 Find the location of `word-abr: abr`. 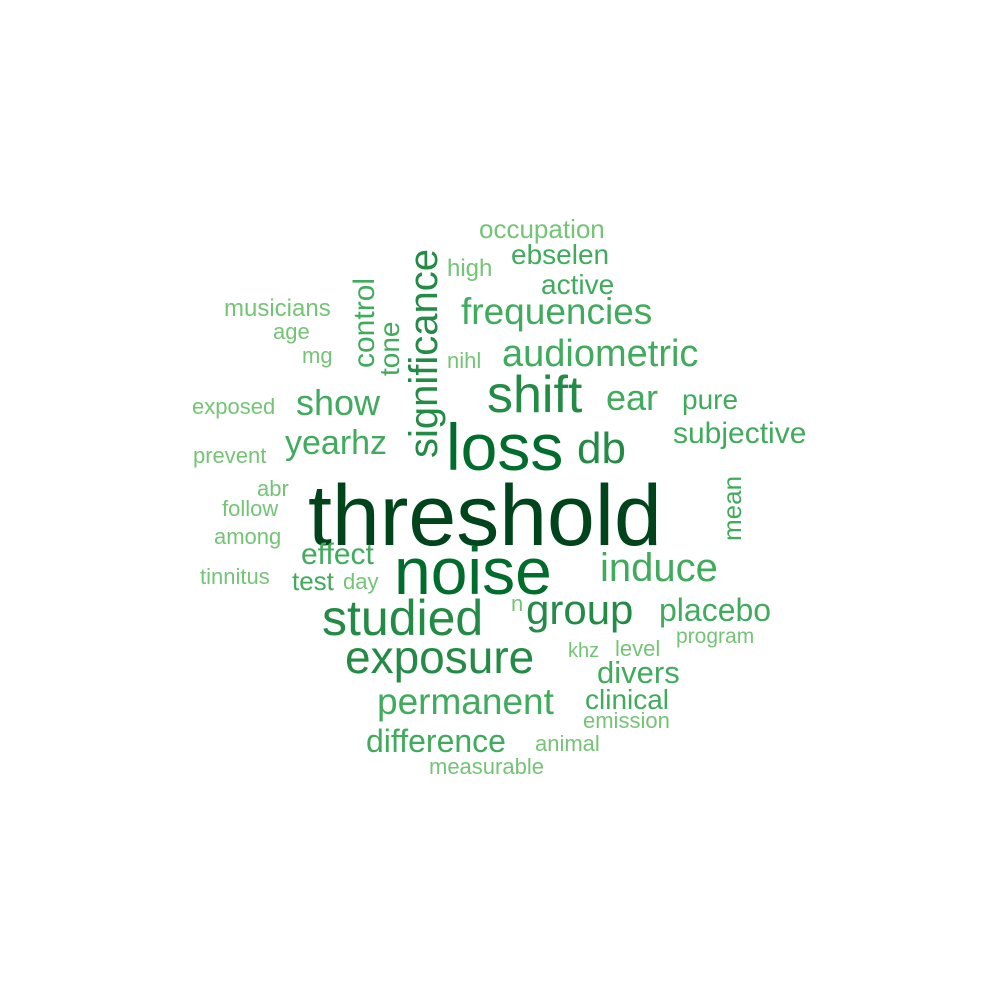

word-abr: abr is located at coordinates (273, 488).